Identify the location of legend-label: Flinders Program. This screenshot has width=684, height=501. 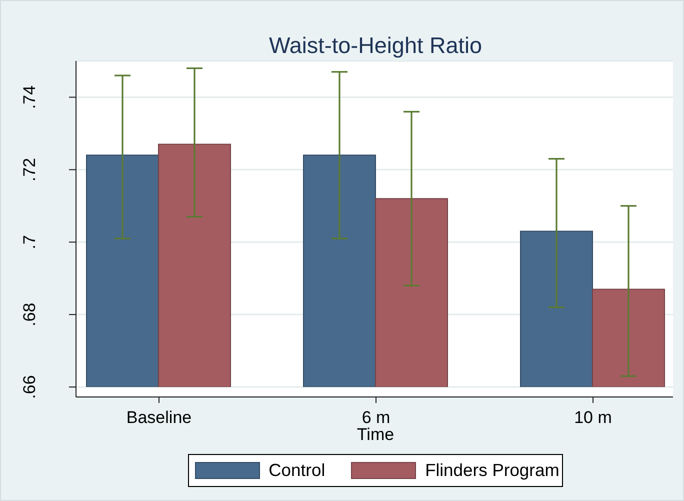
(492, 470).